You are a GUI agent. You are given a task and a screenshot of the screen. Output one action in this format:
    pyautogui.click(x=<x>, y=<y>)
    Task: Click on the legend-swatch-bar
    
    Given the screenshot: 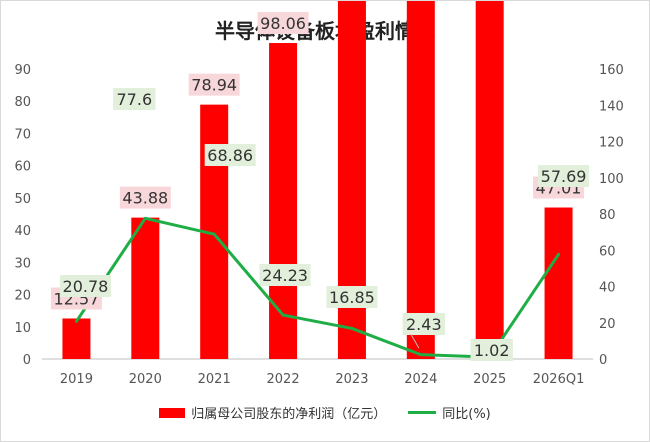 What is the action you would take?
    pyautogui.click(x=172, y=412)
    